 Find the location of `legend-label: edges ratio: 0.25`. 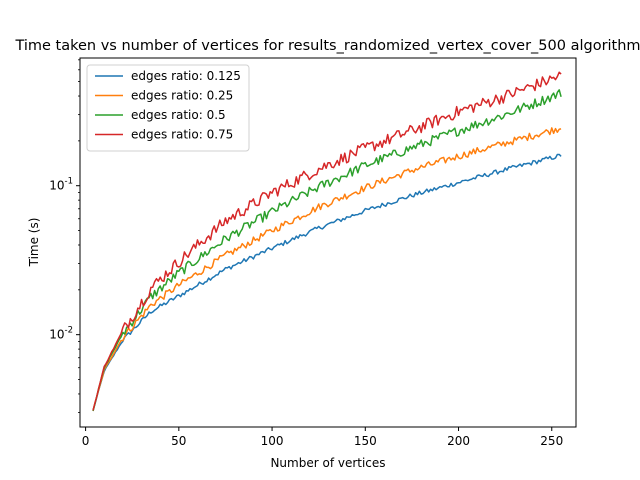

legend-label: edges ratio: 0.25 is located at coordinates (182, 96).